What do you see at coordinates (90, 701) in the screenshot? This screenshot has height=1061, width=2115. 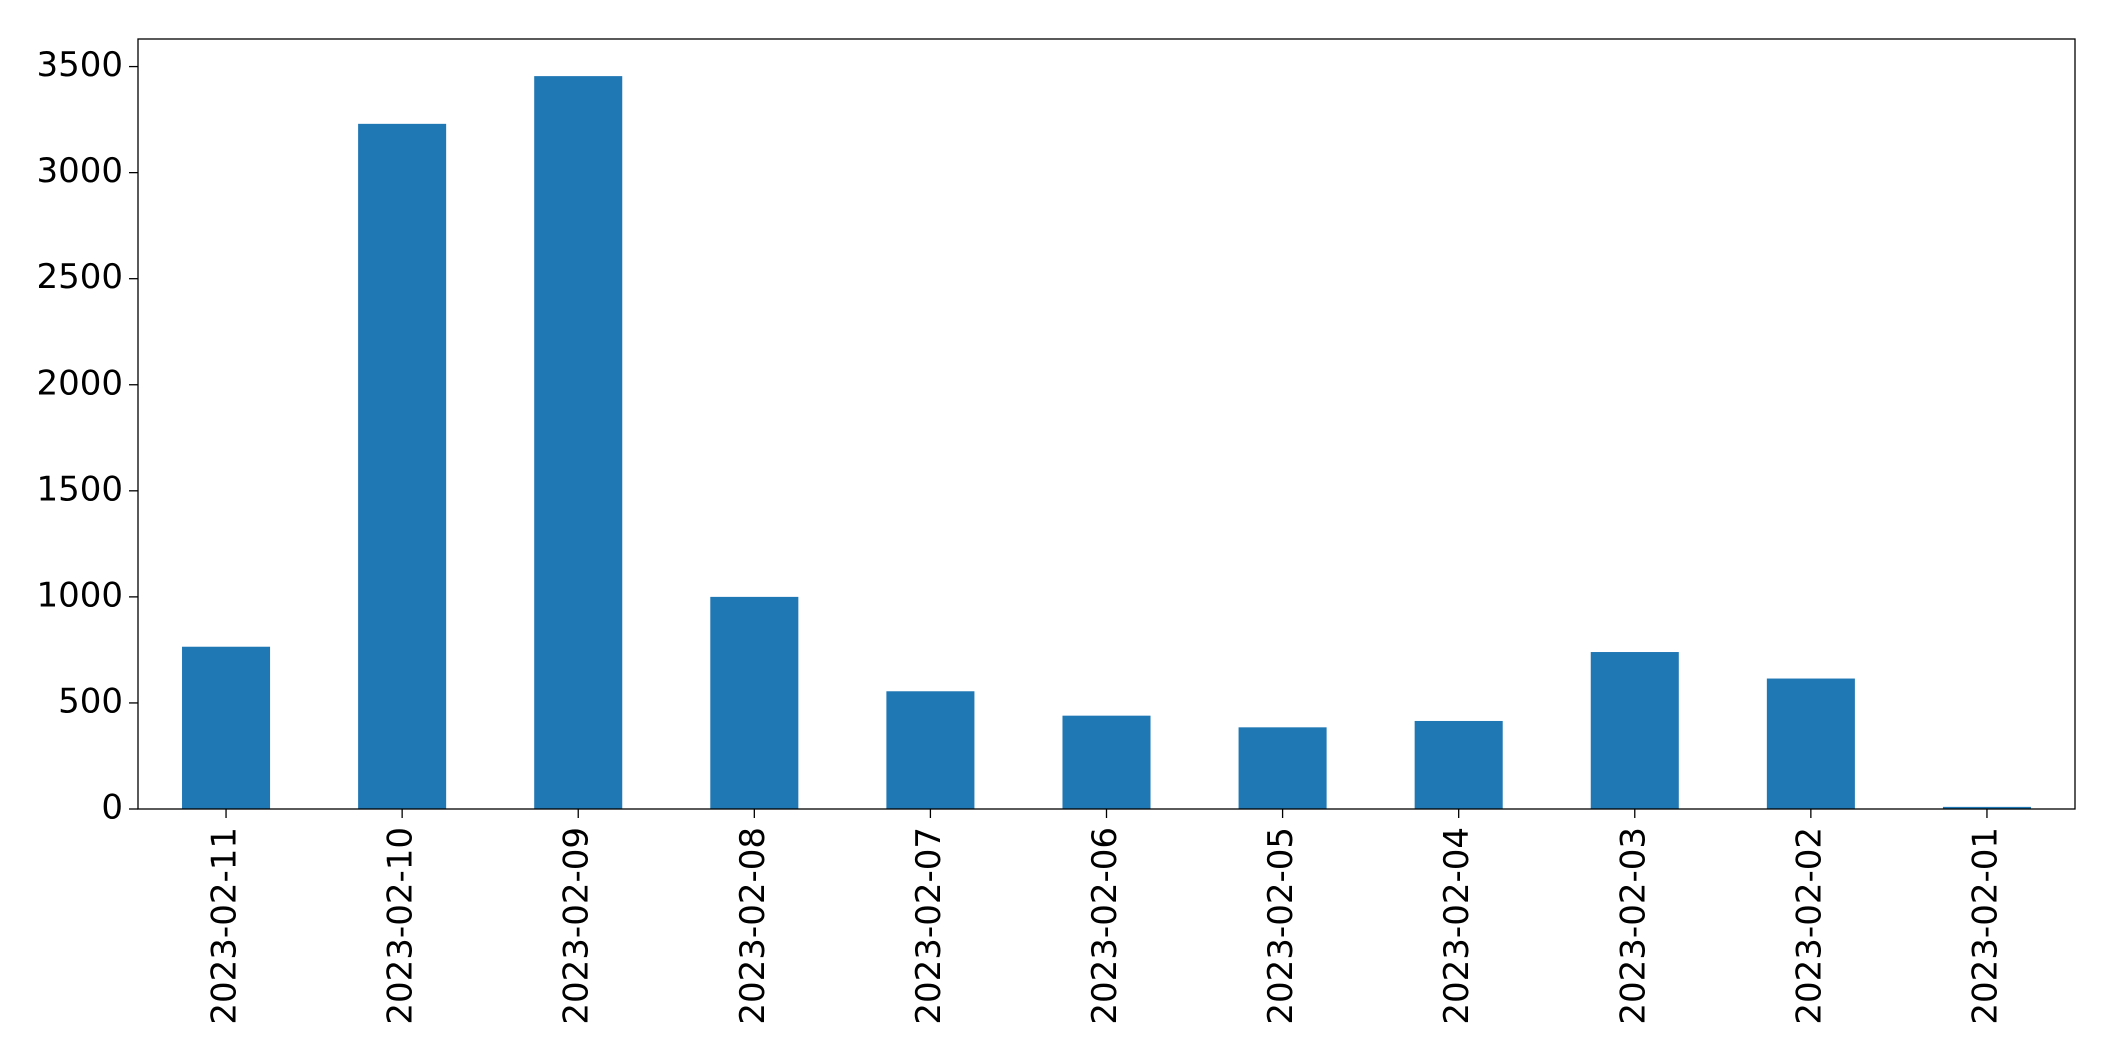 I see `y-tick-label: 500` at bounding box center [90, 701].